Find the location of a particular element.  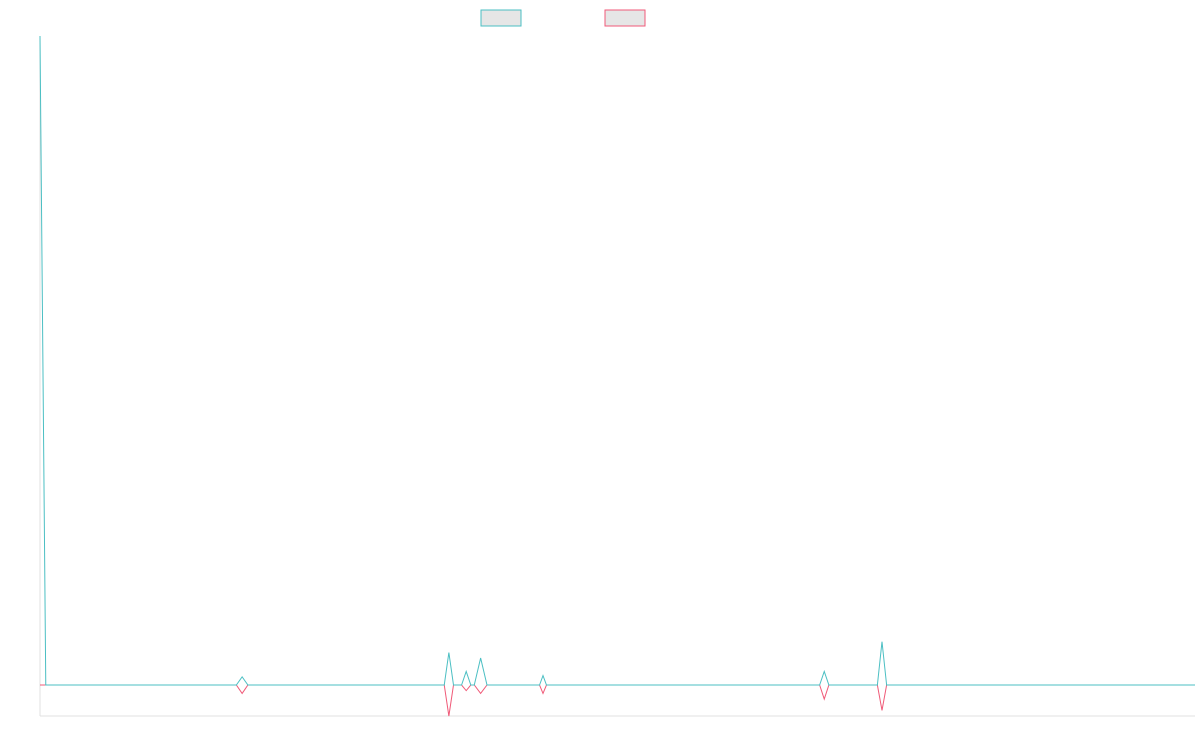

legend is located at coordinates (563, 18).